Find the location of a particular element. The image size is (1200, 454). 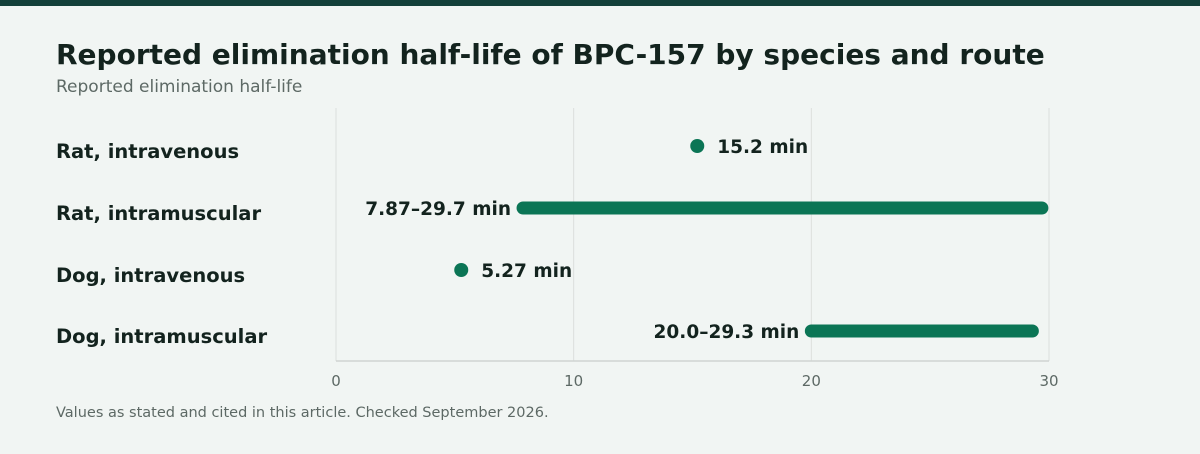

x-tick-label: 20 is located at coordinates (811, 381).